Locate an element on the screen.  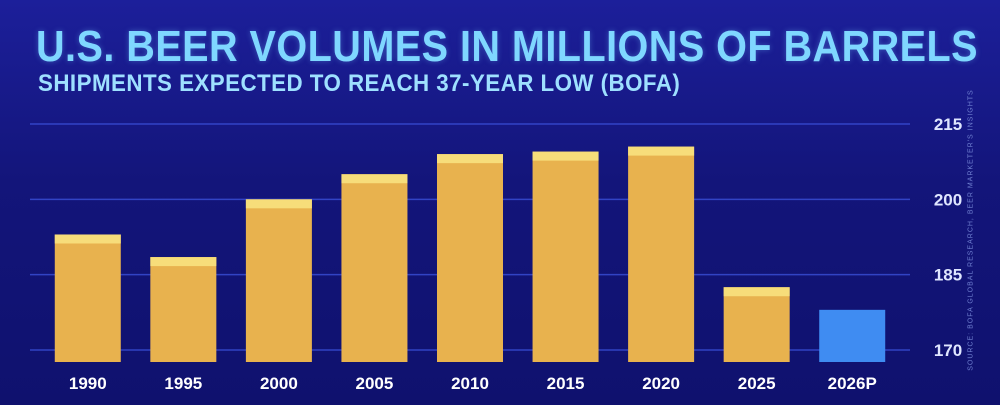
y-tick-label: 200 is located at coordinates (948, 199).